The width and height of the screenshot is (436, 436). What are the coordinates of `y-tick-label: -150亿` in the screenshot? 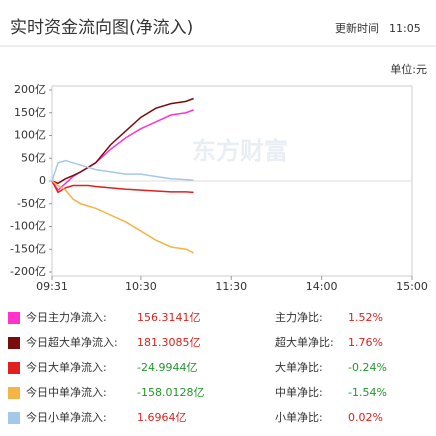 It's located at (28, 248).